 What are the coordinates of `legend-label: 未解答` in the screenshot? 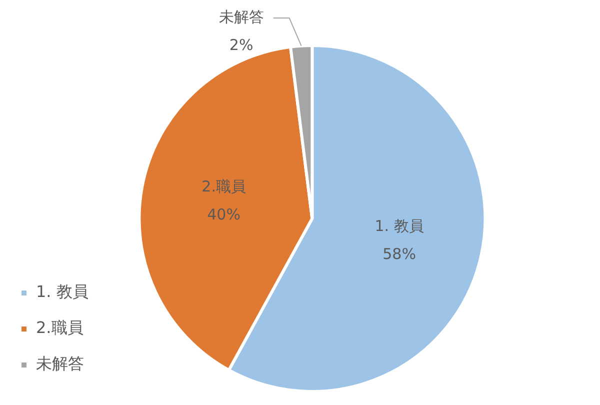 It's located at (60, 364).